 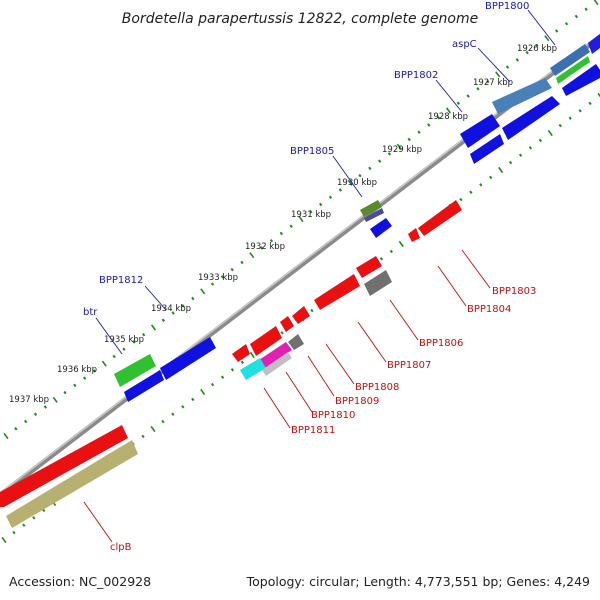 What do you see at coordinates (493, 83) in the screenshot?
I see `kbp-label: 1927 kbp` at bounding box center [493, 83].